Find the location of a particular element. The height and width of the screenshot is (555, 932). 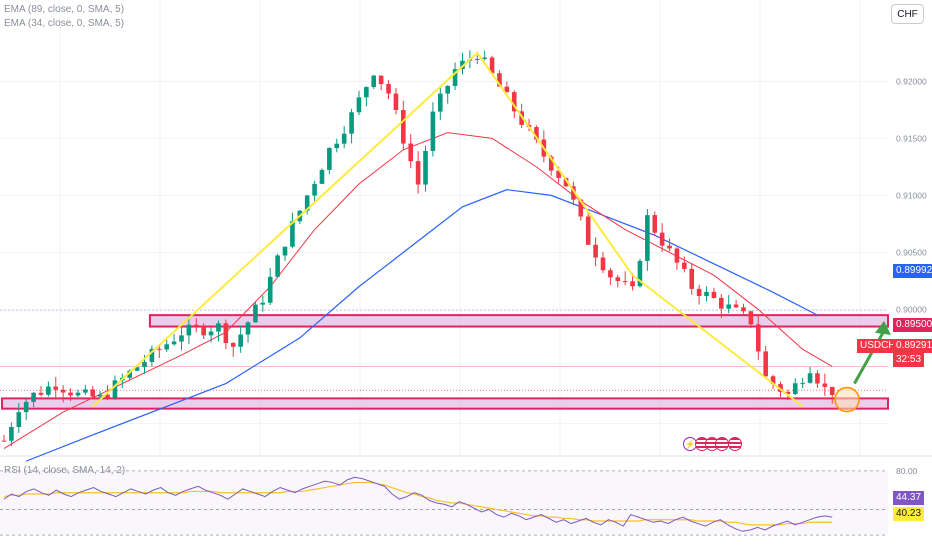

rsi-pane: 80.00 is located at coordinates (459, 501).